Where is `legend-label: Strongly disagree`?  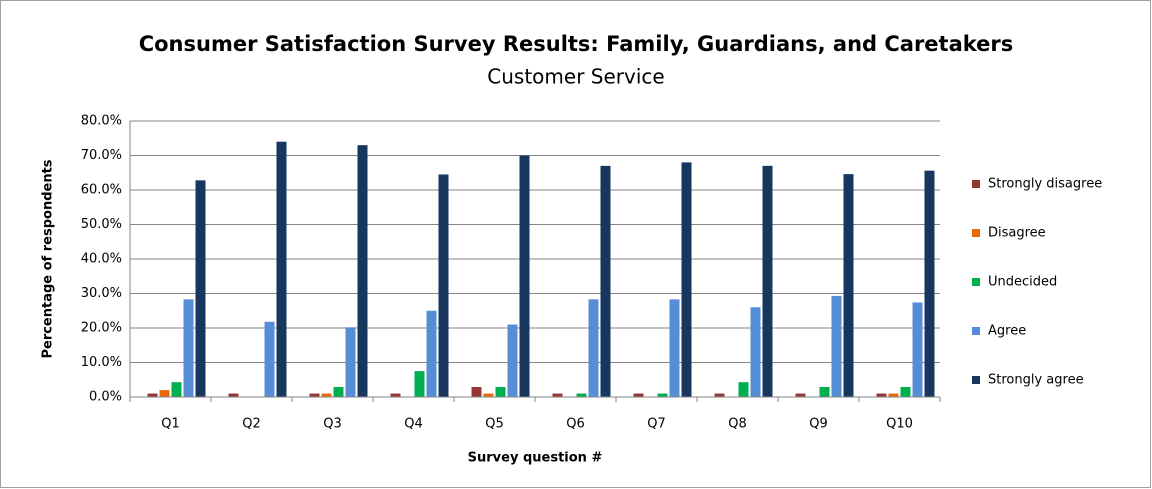 legend-label: Strongly disagree is located at coordinates (1045, 184).